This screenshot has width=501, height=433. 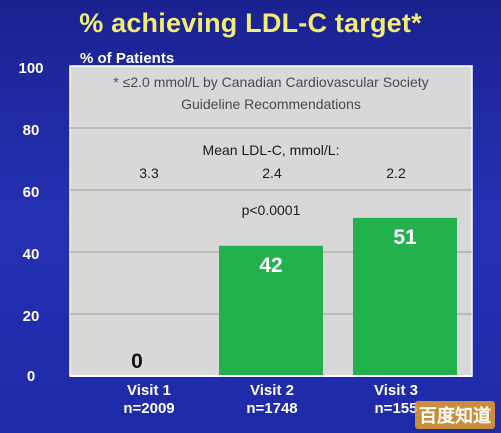 What do you see at coordinates (31, 254) in the screenshot?
I see `y-tick-40: 40` at bounding box center [31, 254].